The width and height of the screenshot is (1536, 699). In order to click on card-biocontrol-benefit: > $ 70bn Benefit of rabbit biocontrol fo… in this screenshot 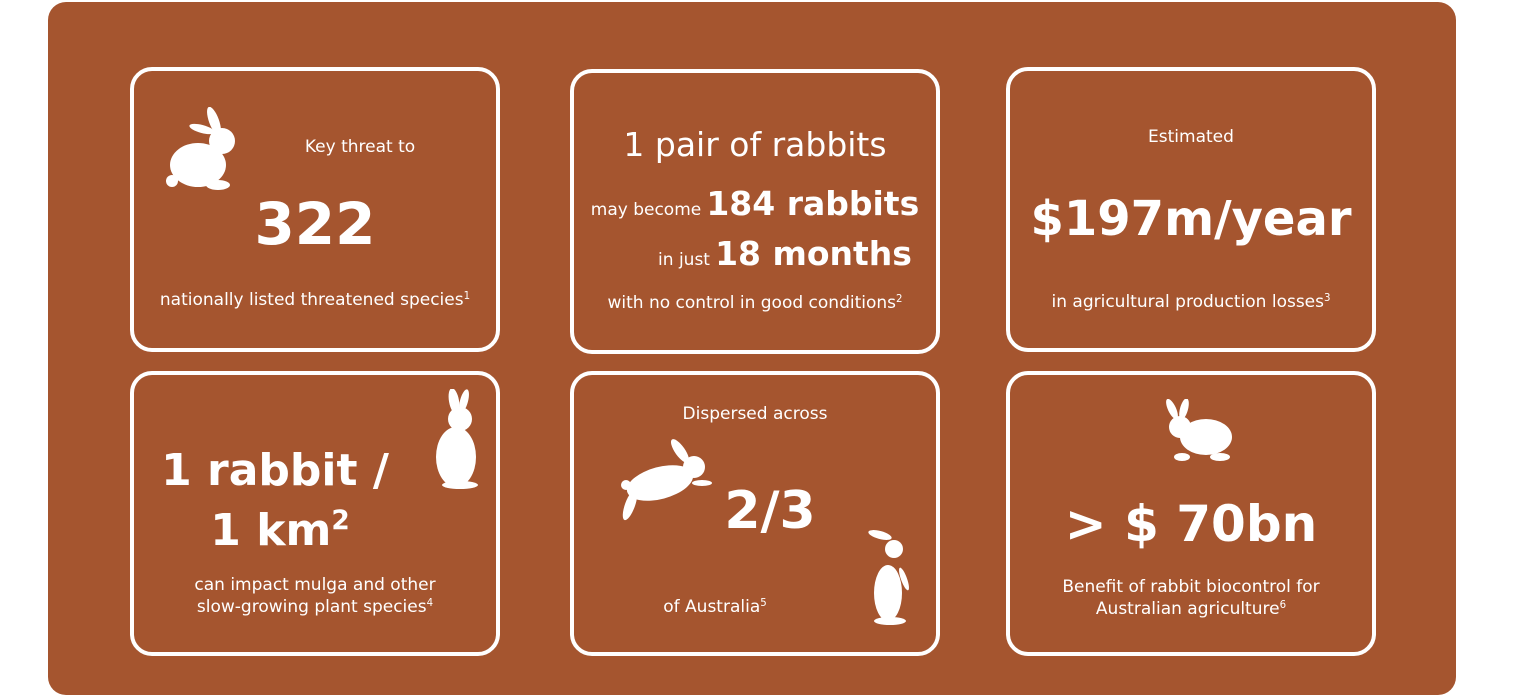, I will do `click(1191, 513)`.